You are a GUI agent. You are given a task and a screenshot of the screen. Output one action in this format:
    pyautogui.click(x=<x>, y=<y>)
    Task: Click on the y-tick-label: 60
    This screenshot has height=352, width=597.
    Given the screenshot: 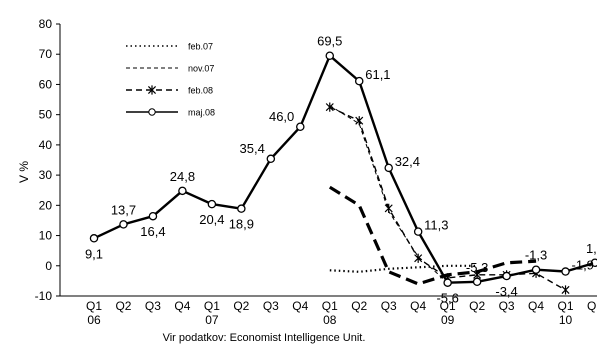 What is the action you would take?
    pyautogui.click(x=46, y=84)
    